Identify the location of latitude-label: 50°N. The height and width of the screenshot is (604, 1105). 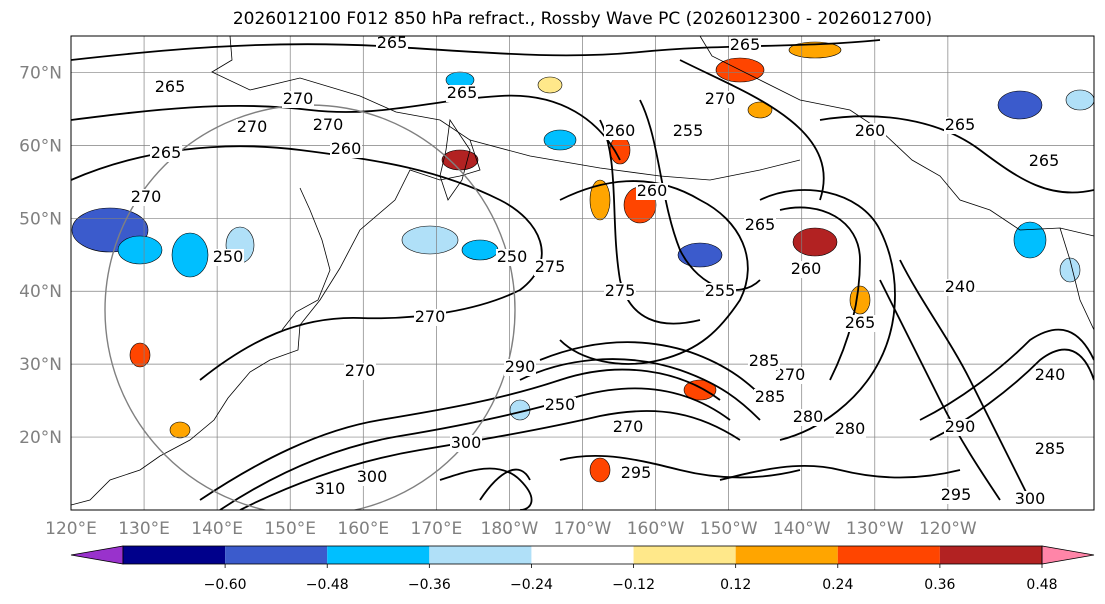
(40, 219).